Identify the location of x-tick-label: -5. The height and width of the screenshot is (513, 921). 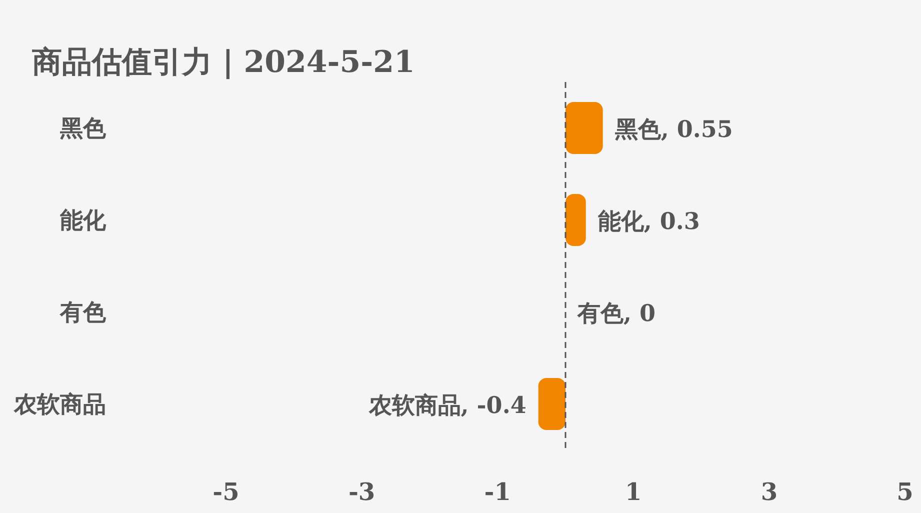
(226, 491).